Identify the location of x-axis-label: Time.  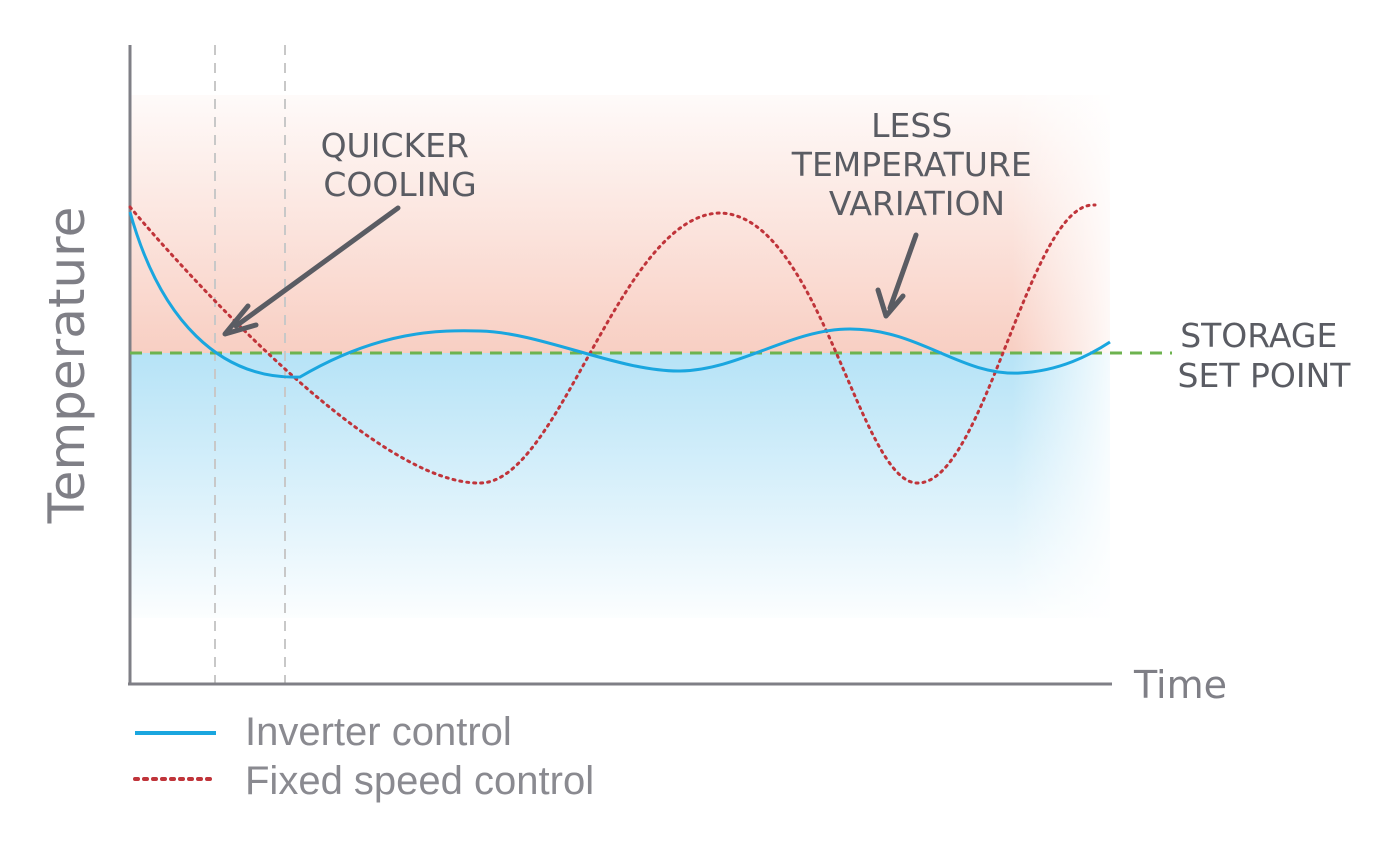
(1180, 685).